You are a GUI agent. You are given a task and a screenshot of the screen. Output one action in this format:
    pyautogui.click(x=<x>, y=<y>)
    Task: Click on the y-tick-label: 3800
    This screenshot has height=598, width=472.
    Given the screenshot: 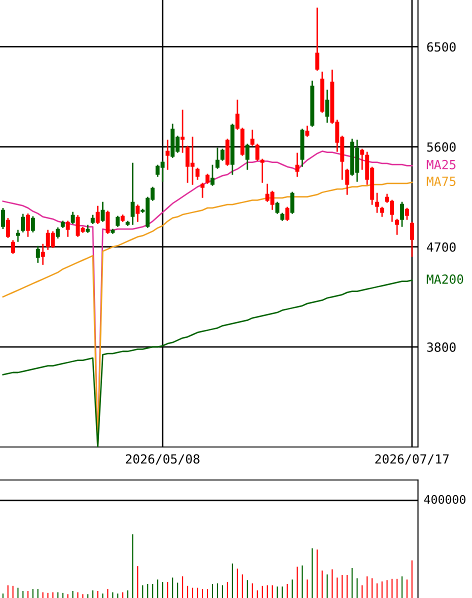 What is the action you would take?
    pyautogui.click(x=441, y=347)
    